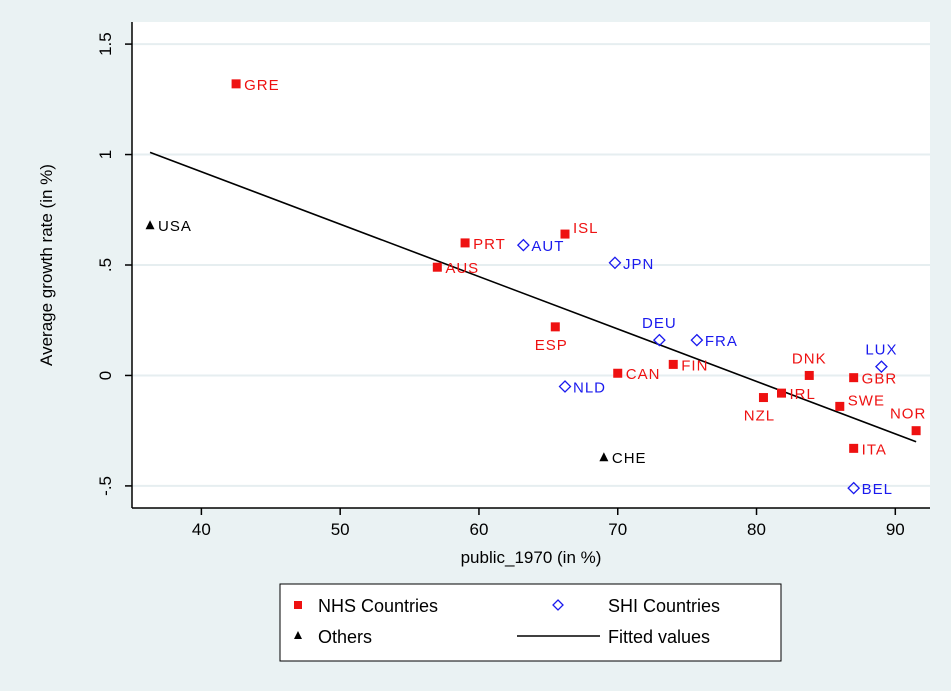  What do you see at coordinates (877, 489) in the screenshot?
I see `point-label-bel: BEL` at bounding box center [877, 489].